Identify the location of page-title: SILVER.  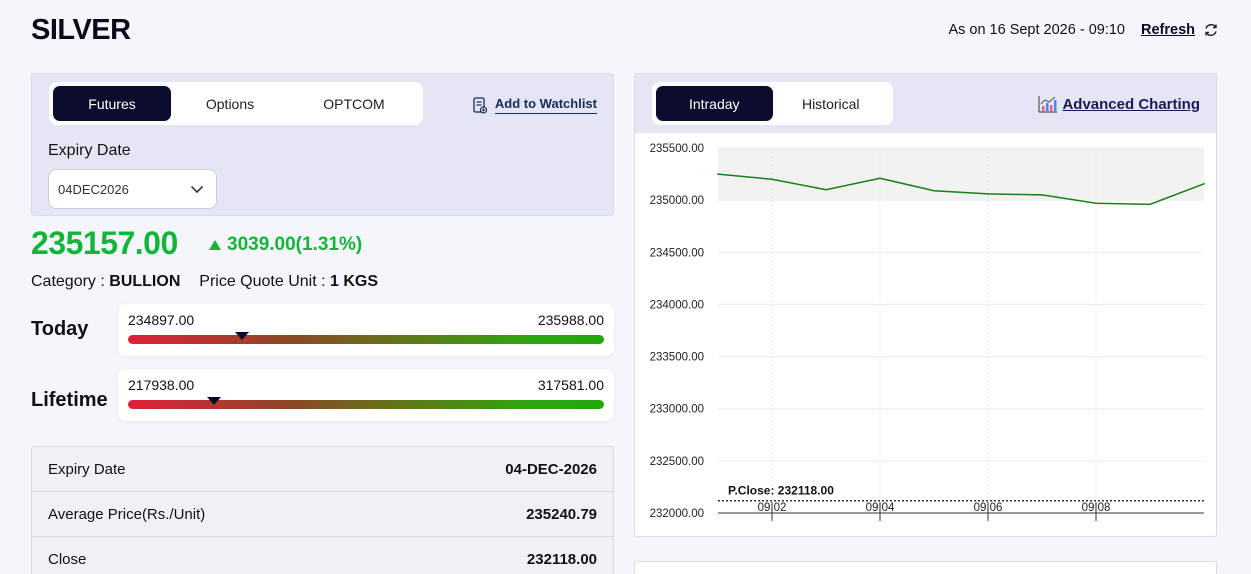
(81, 30).